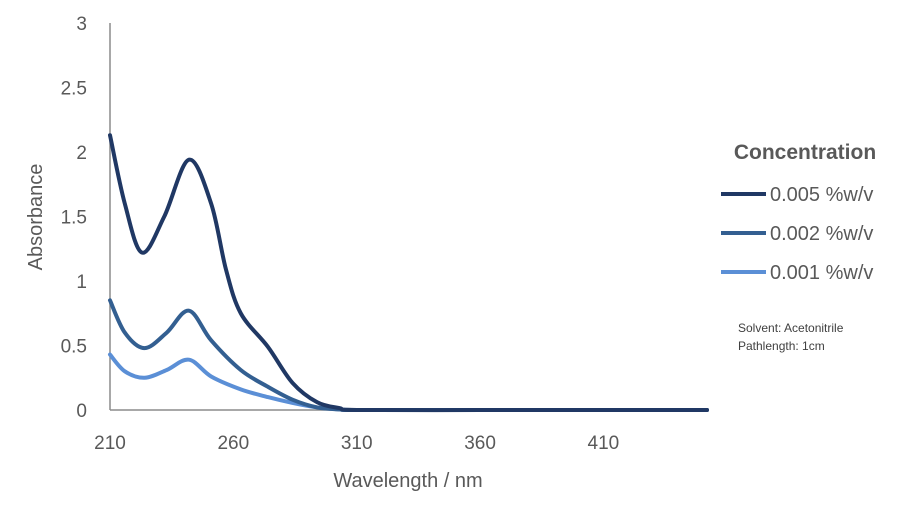 The height and width of the screenshot is (510, 907). I want to click on pathlength-note: Pathlength: 1cm, so click(781, 346).